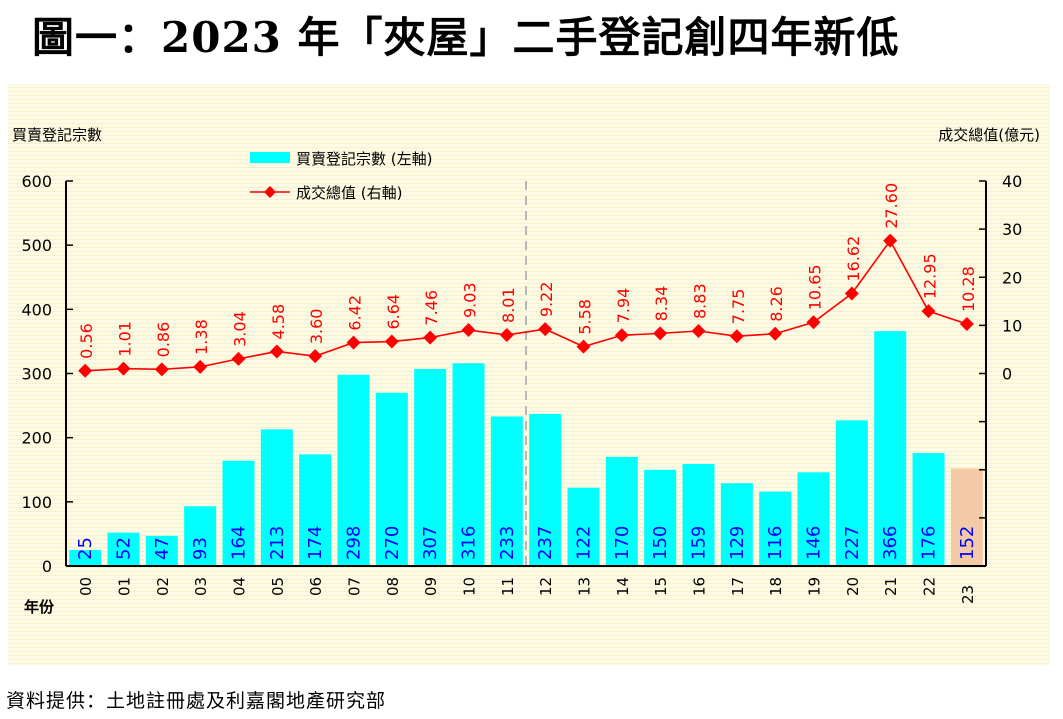  What do you see at coordinates (737, 543) in the screenshot?
I see `bar-value-label-17: 129` at bounding box center [737, 543].